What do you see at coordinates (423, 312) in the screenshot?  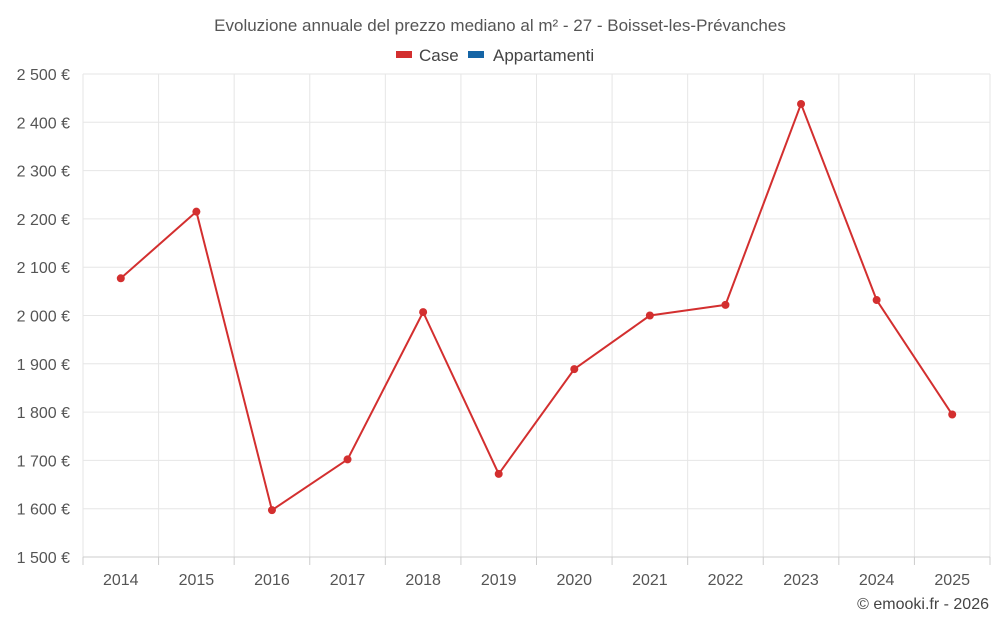 I see `data-point-2018` at bounding box center [423, 312].